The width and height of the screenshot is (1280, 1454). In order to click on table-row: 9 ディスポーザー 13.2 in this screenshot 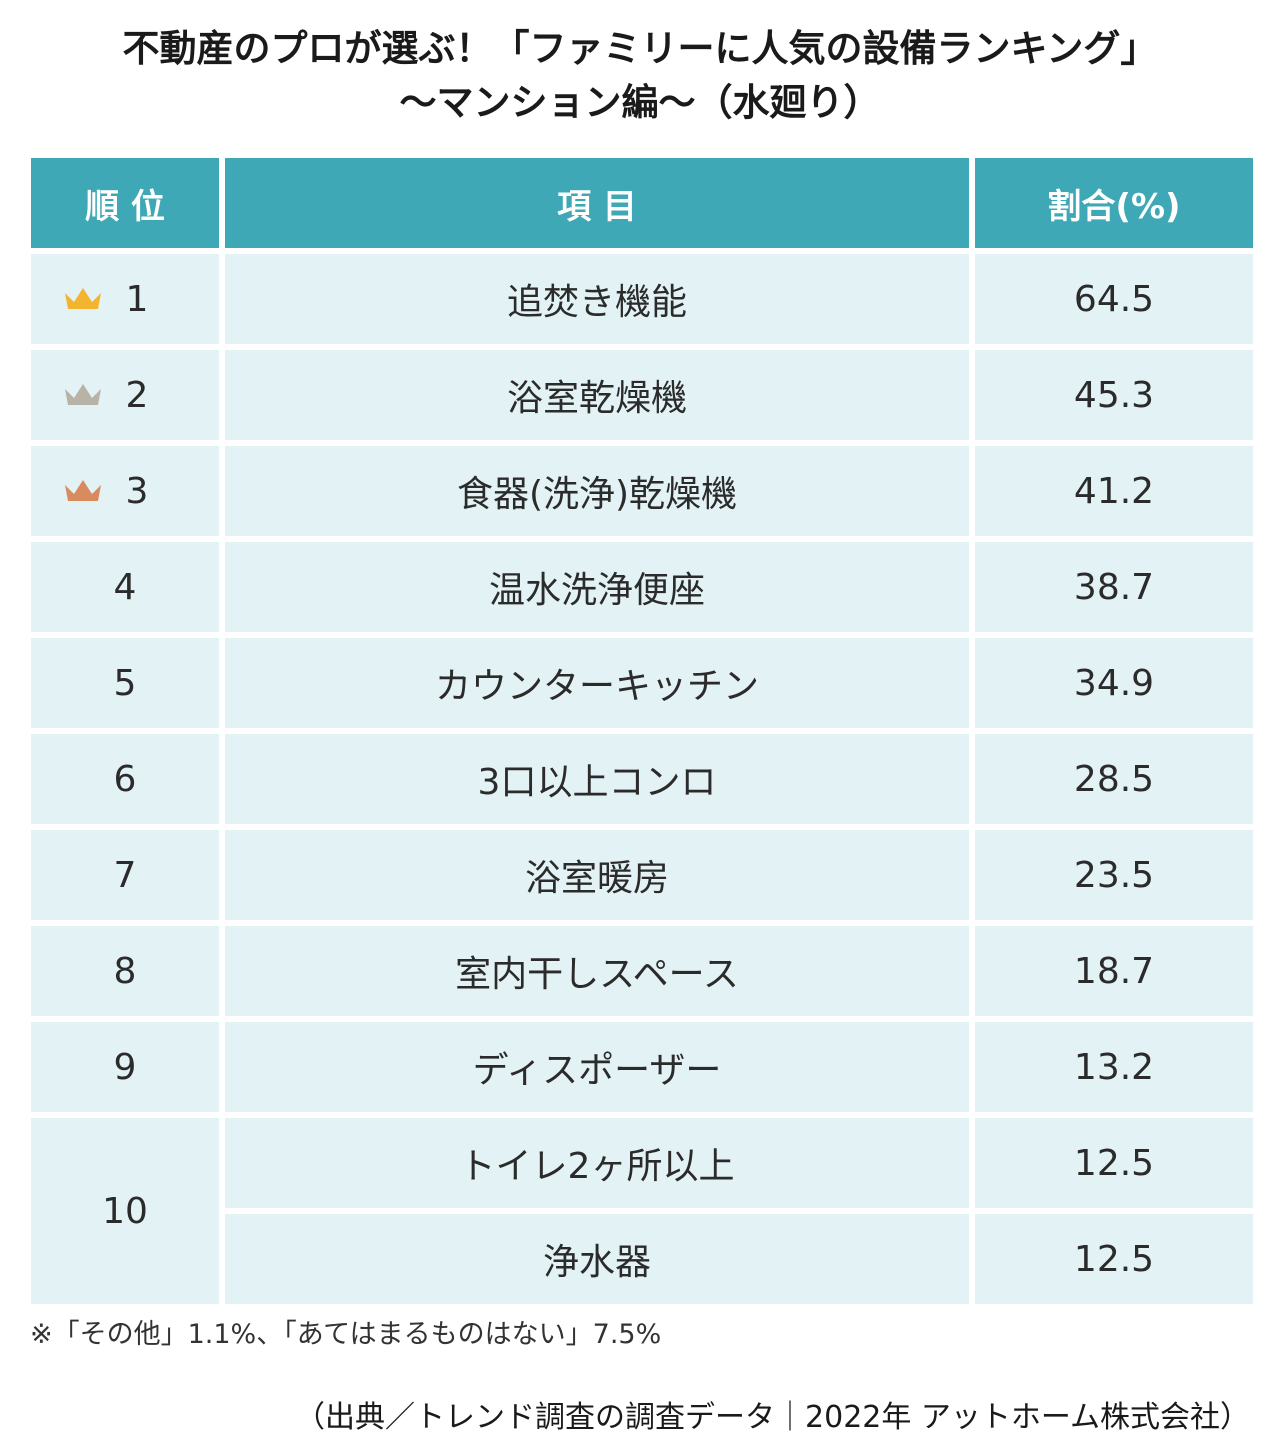, I will do `click(642, 1067)`.